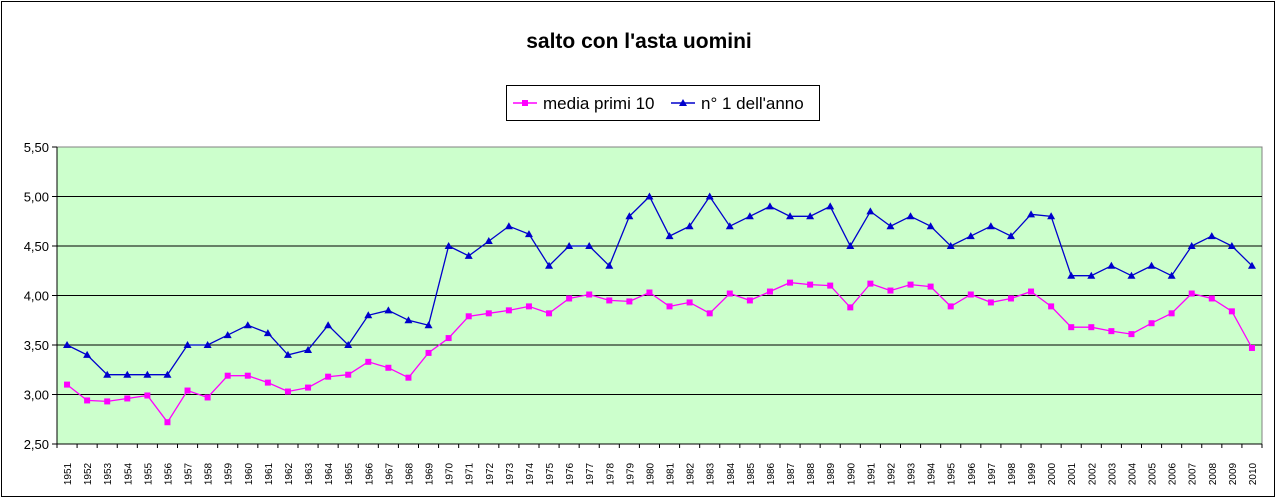  Describe the element at coordinates (470, 473) in the screenshot. I see `xtick-label: 1971` at that location.